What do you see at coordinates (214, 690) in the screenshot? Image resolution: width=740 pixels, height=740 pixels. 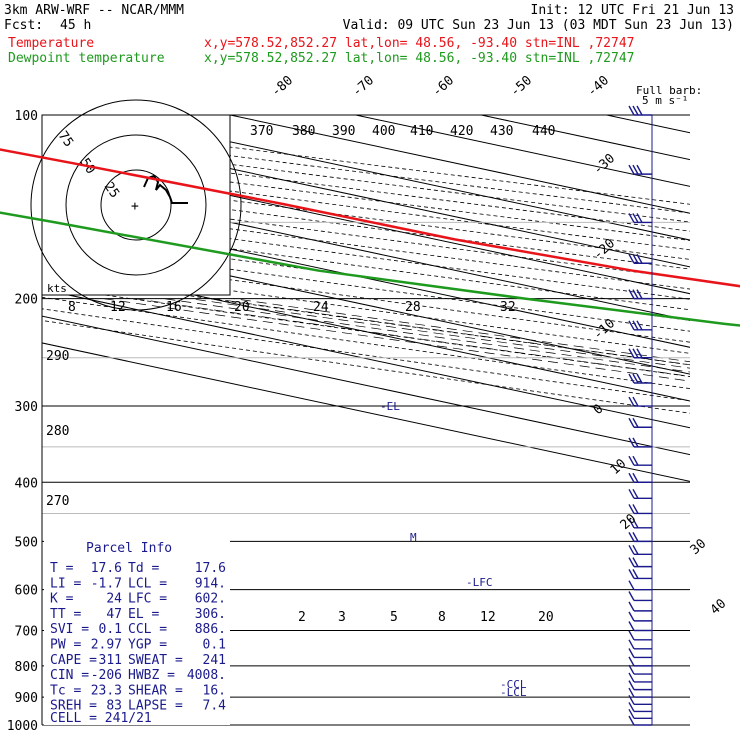 I see `parcel-value: 16.` at bounding box center [214, 690].